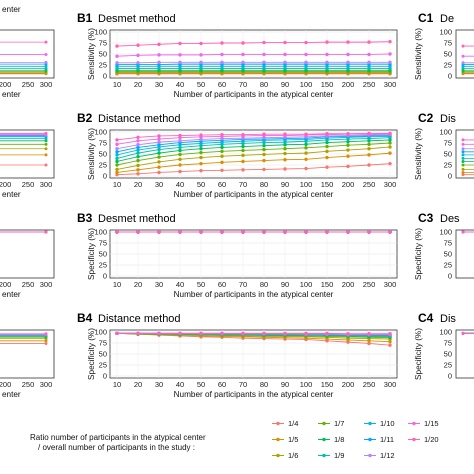  Describe the element at coordinates (137, 219) in the screenshot. I see `panel-title-B3: Desmet method` at that location.